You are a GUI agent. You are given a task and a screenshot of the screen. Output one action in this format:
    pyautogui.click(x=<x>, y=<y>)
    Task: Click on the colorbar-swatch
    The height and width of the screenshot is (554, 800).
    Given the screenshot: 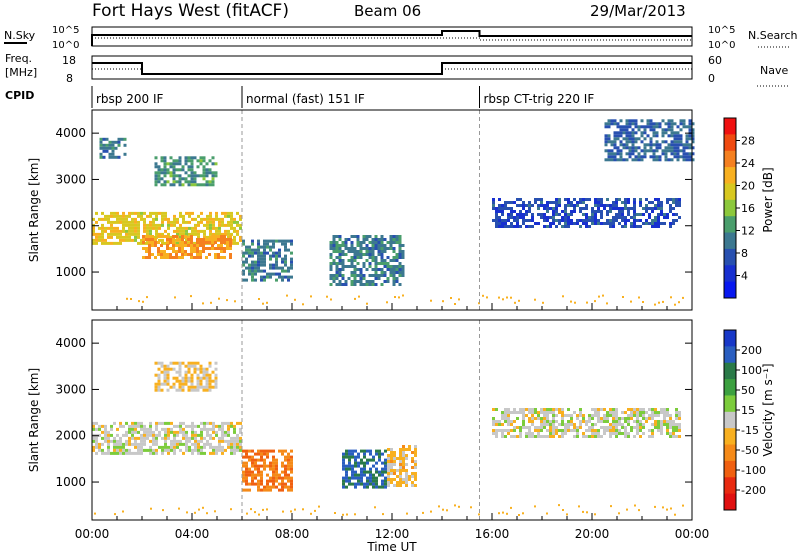 What is the action you would take?
    pyautogui.click(x=730, y=126)
    